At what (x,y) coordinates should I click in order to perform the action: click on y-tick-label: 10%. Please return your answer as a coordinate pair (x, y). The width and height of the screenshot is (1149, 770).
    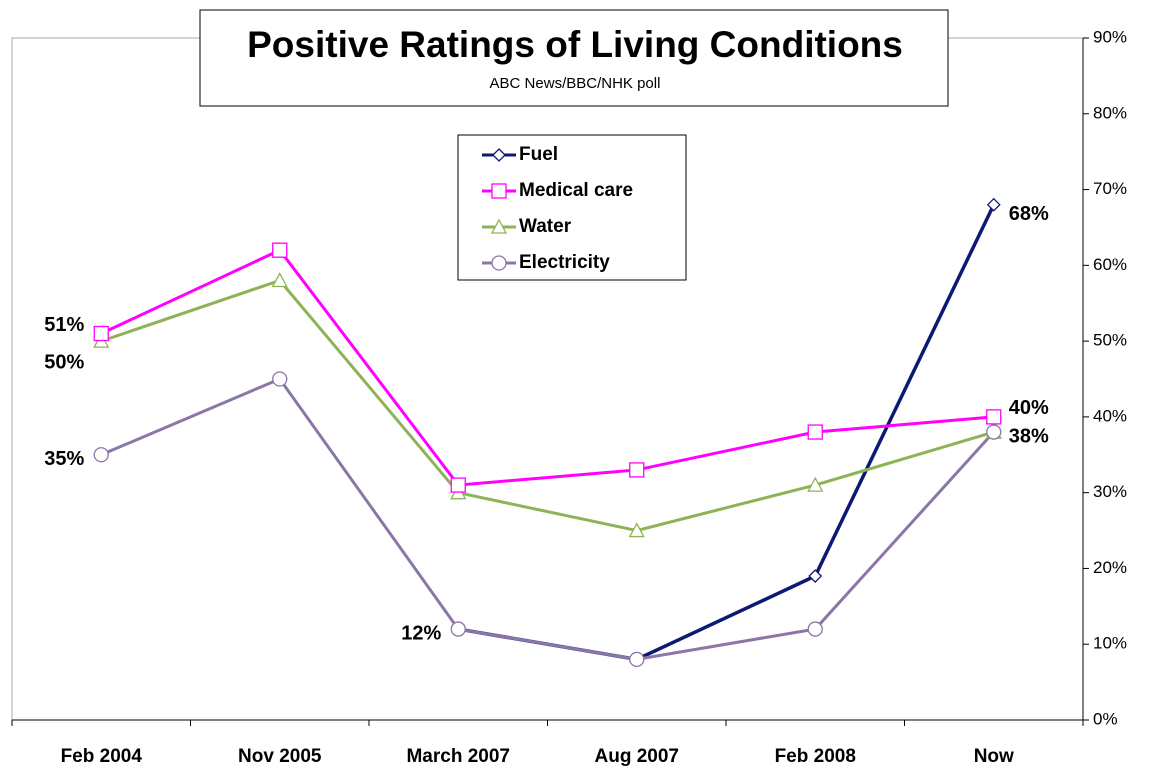
    Looking at the image, I should click on (1110, 643).